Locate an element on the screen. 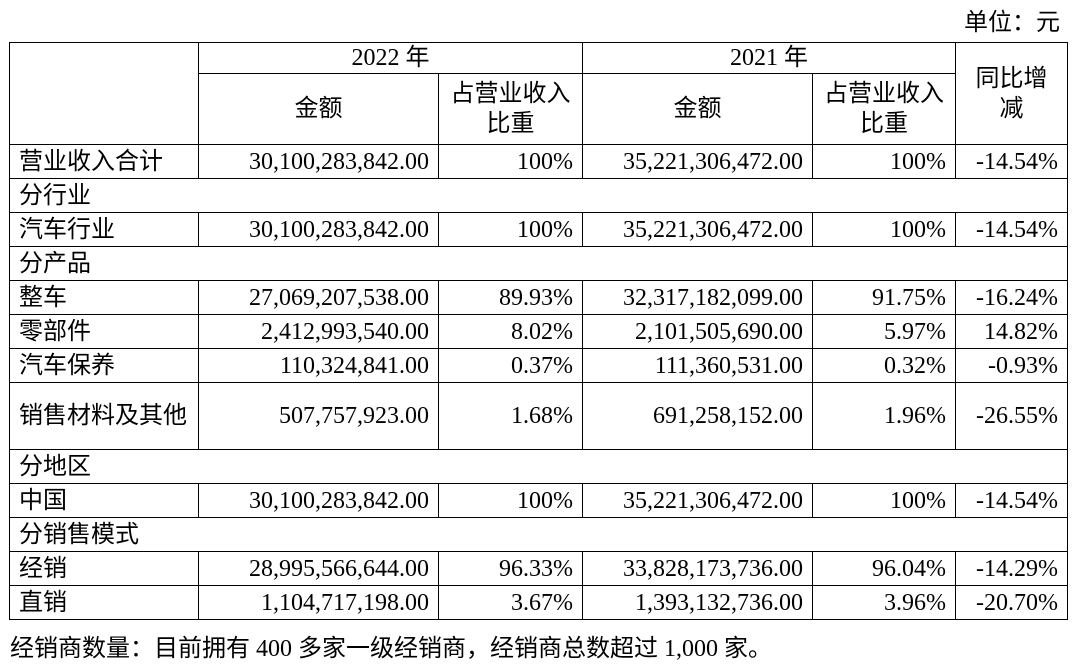 This screenshot has width=1076, height=667. amount-2021-cell: 111,360,531.00 is located at coordinates (697, 365).